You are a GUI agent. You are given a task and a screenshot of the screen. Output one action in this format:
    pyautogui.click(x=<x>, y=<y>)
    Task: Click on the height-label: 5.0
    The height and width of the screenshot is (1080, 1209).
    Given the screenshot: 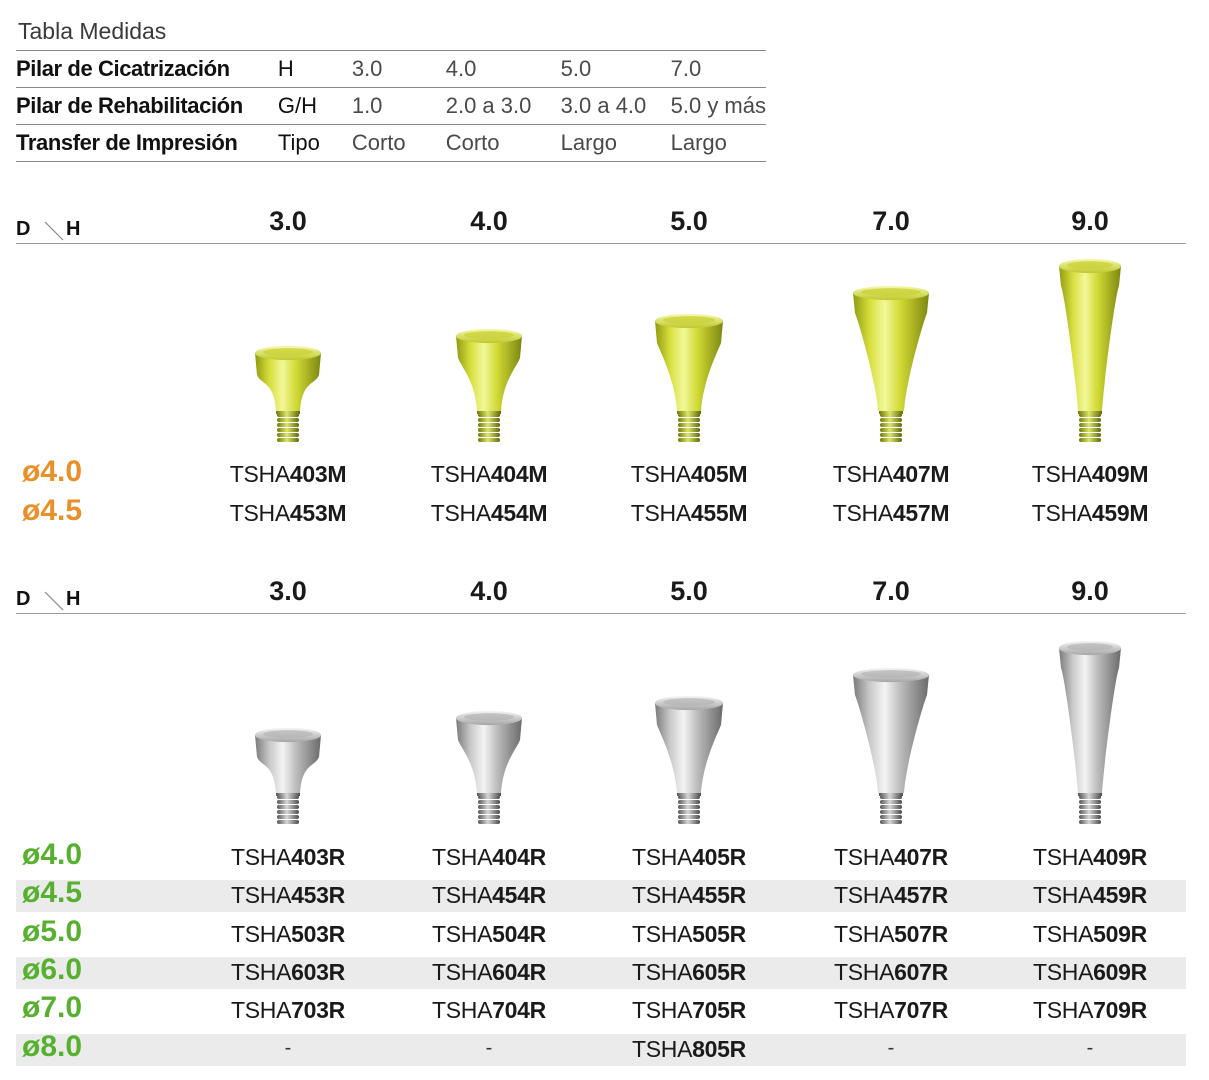 What is the action you would take?
    pyautogui.click(x=689, y=221)
    